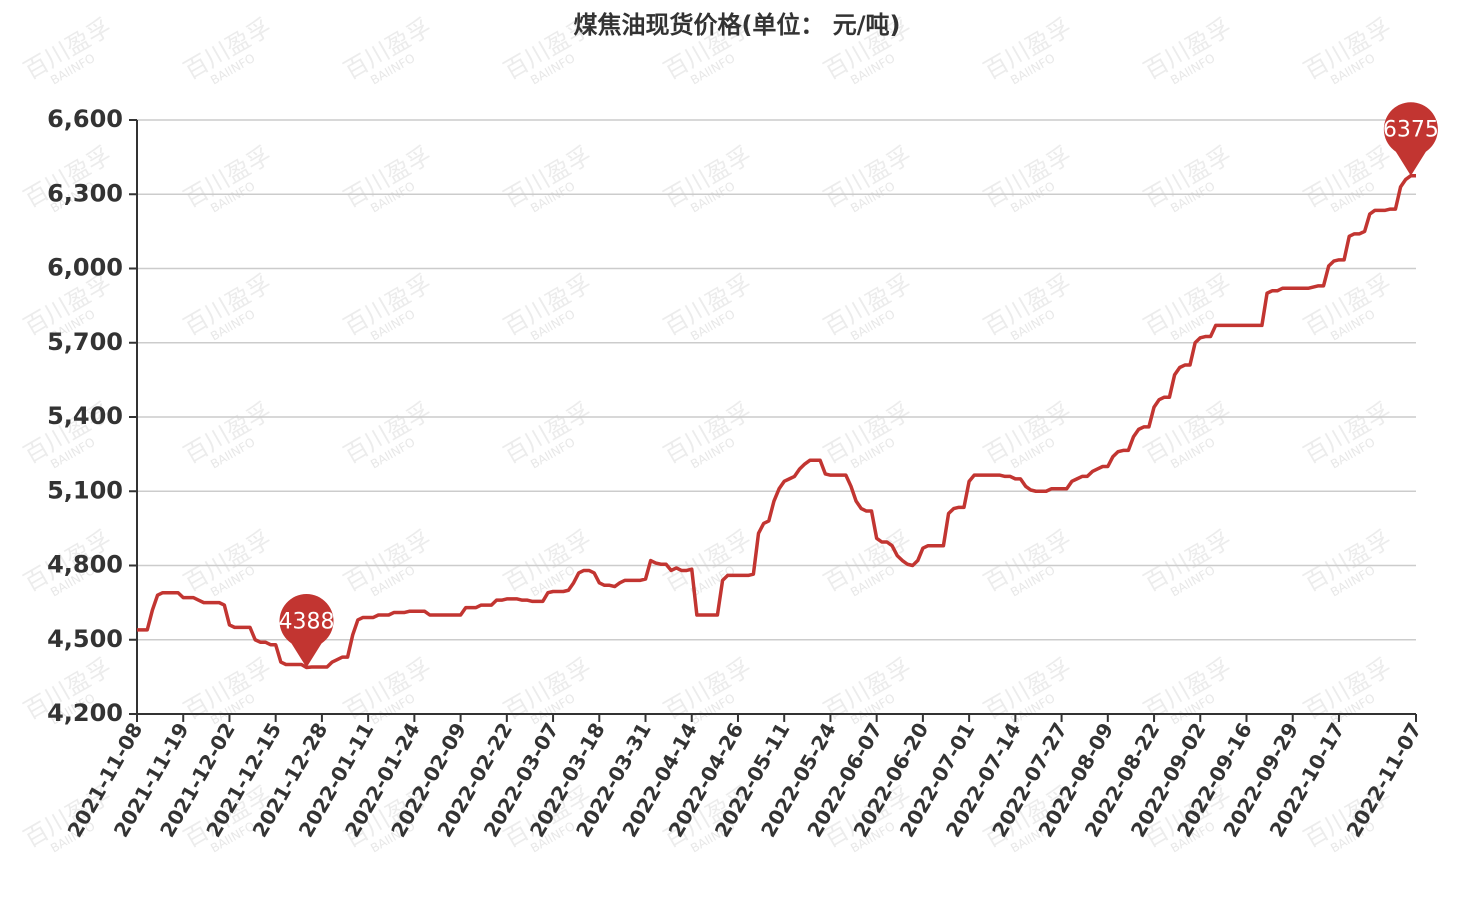 The width and height of the screenshot is (1476, 900). What do you see at coordinates (85, 639) in the screenshot?
I see `y-tick-label: 4,500` at bounding box center [85, 639].